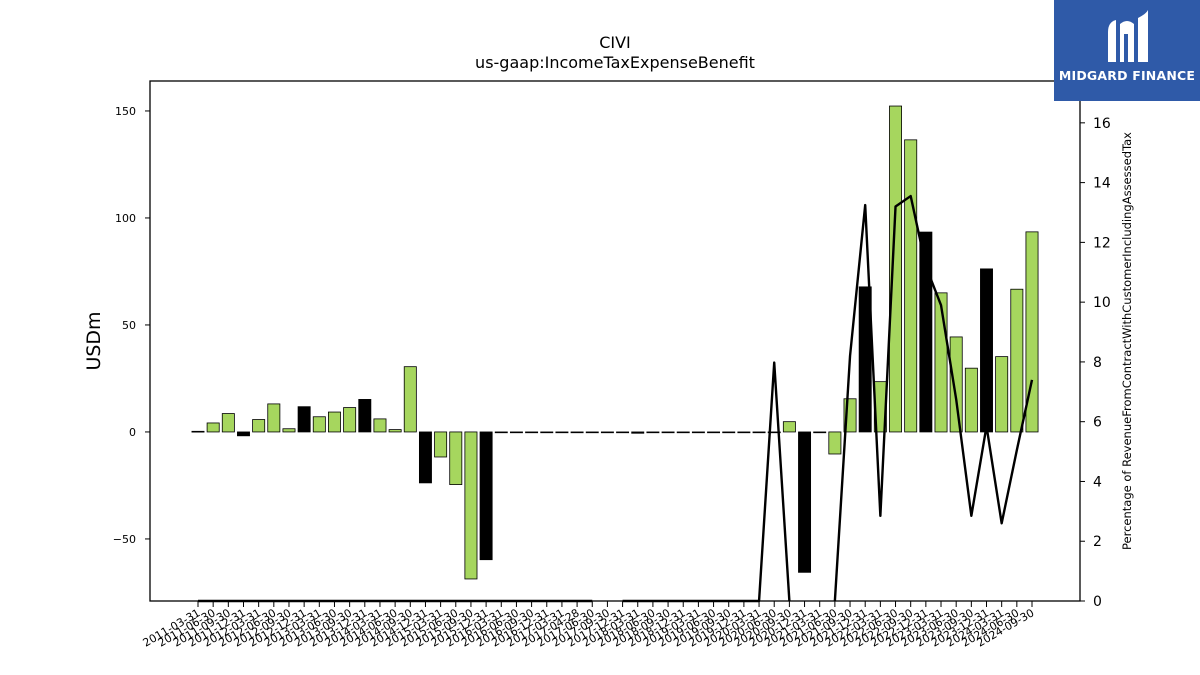  What do you see at coordinates (1097, 363) in the screenshot?
I see `y2-tick-label: 8` at bounding box center [1097, 363].